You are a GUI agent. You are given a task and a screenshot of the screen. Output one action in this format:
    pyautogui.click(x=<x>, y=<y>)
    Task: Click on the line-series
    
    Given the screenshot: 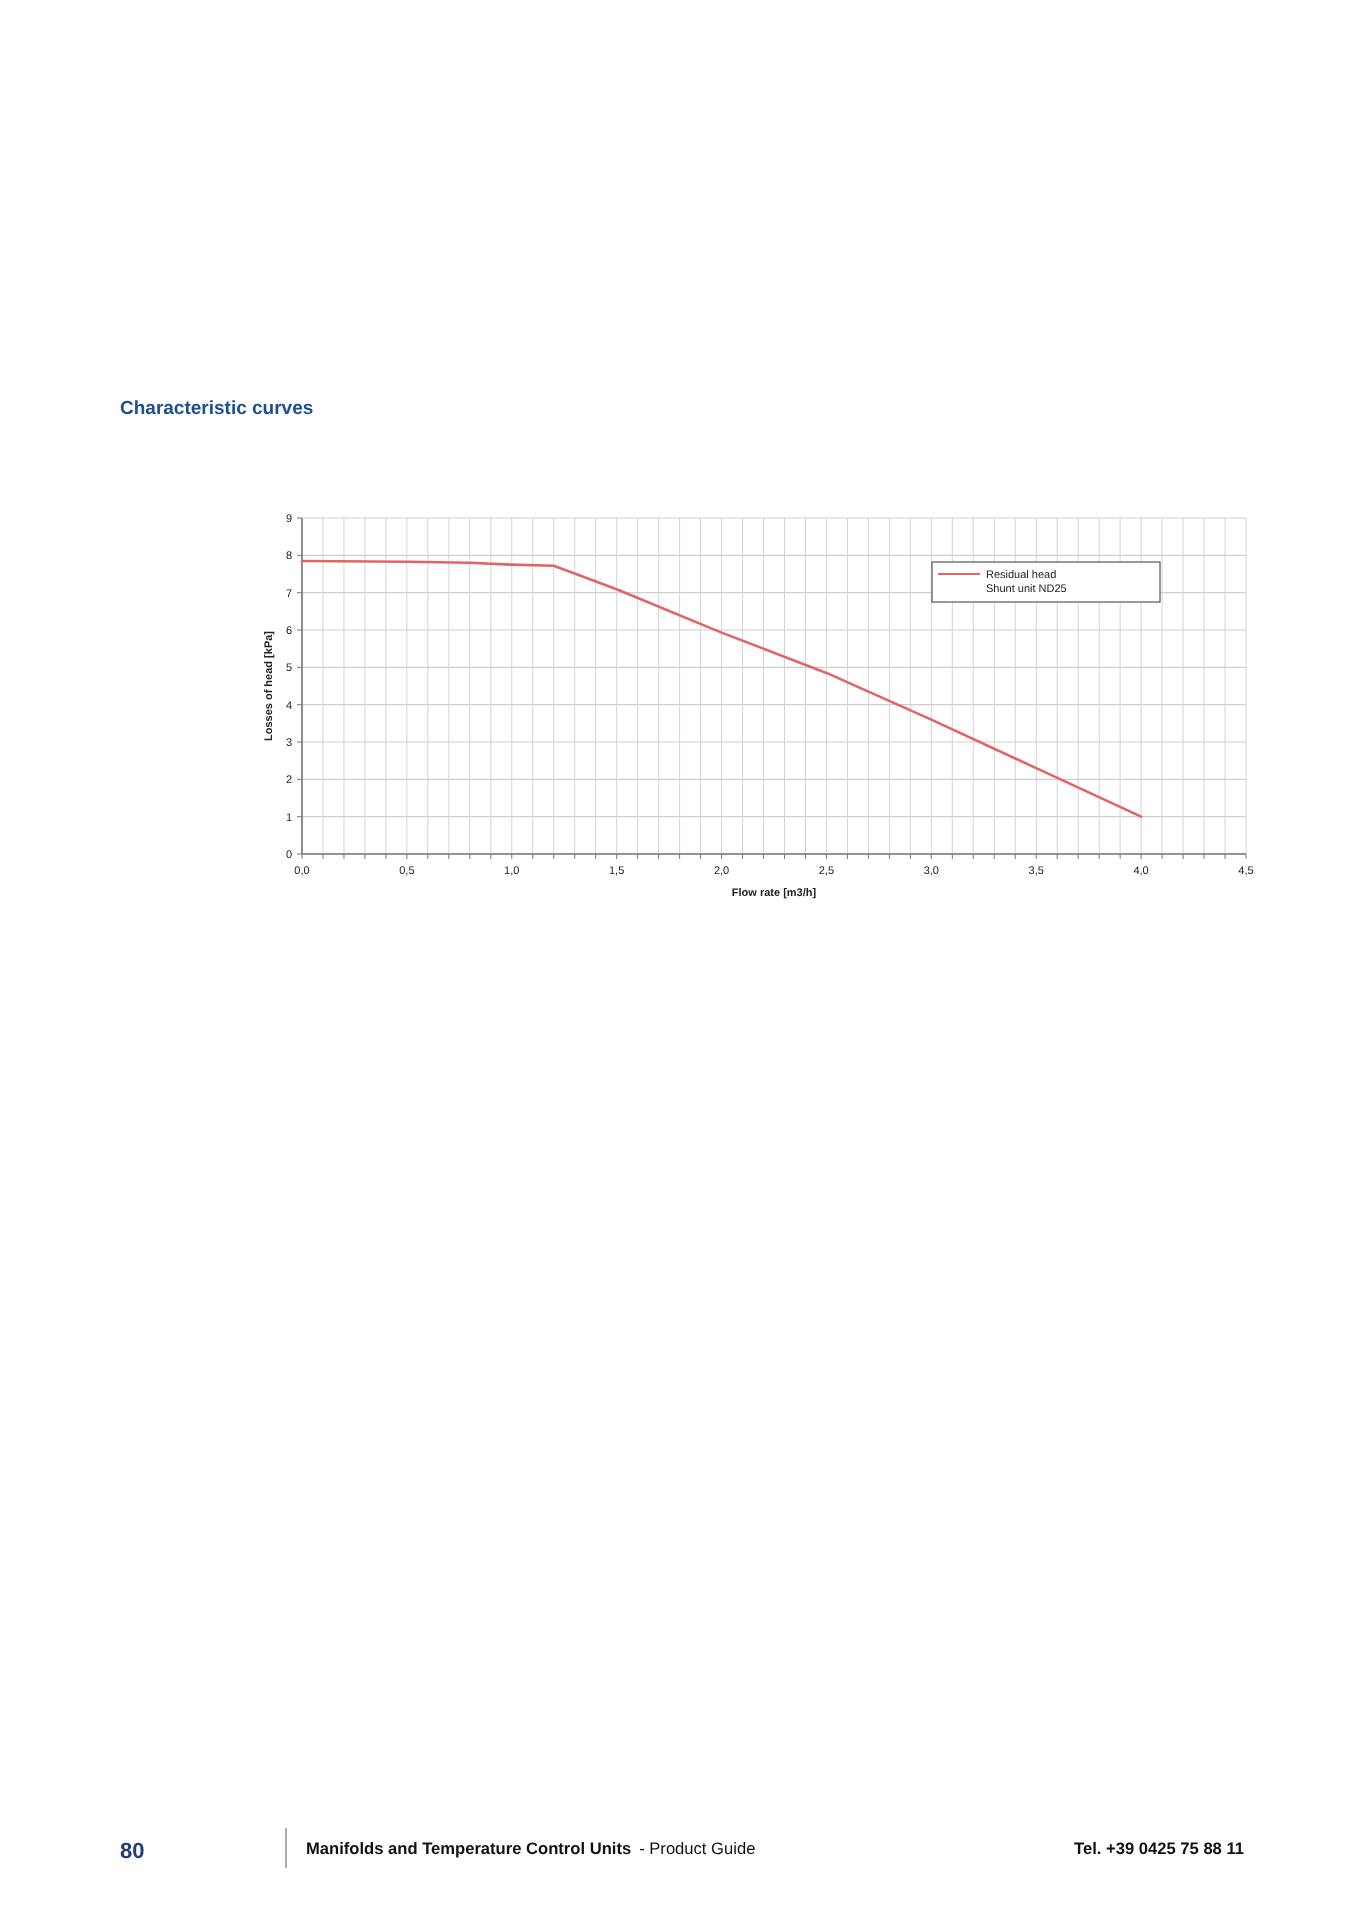 What is the action you would take?
    pyautogui.click(x=721, y=688)
    